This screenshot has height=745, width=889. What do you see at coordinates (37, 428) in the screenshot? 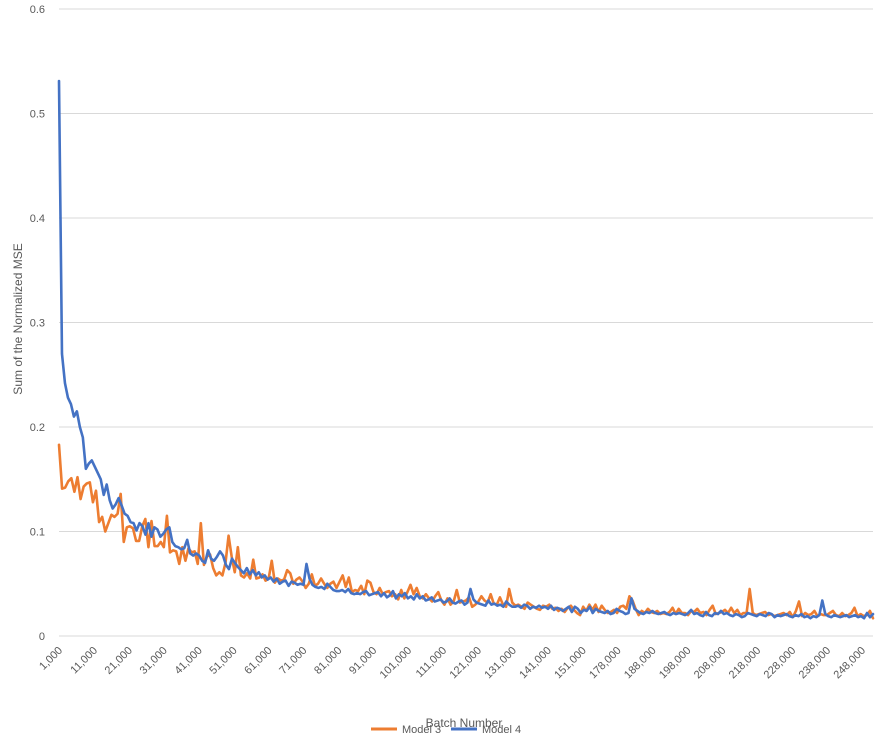
I see `y-tick-label: 0.2` at bounding box center [37, 428].